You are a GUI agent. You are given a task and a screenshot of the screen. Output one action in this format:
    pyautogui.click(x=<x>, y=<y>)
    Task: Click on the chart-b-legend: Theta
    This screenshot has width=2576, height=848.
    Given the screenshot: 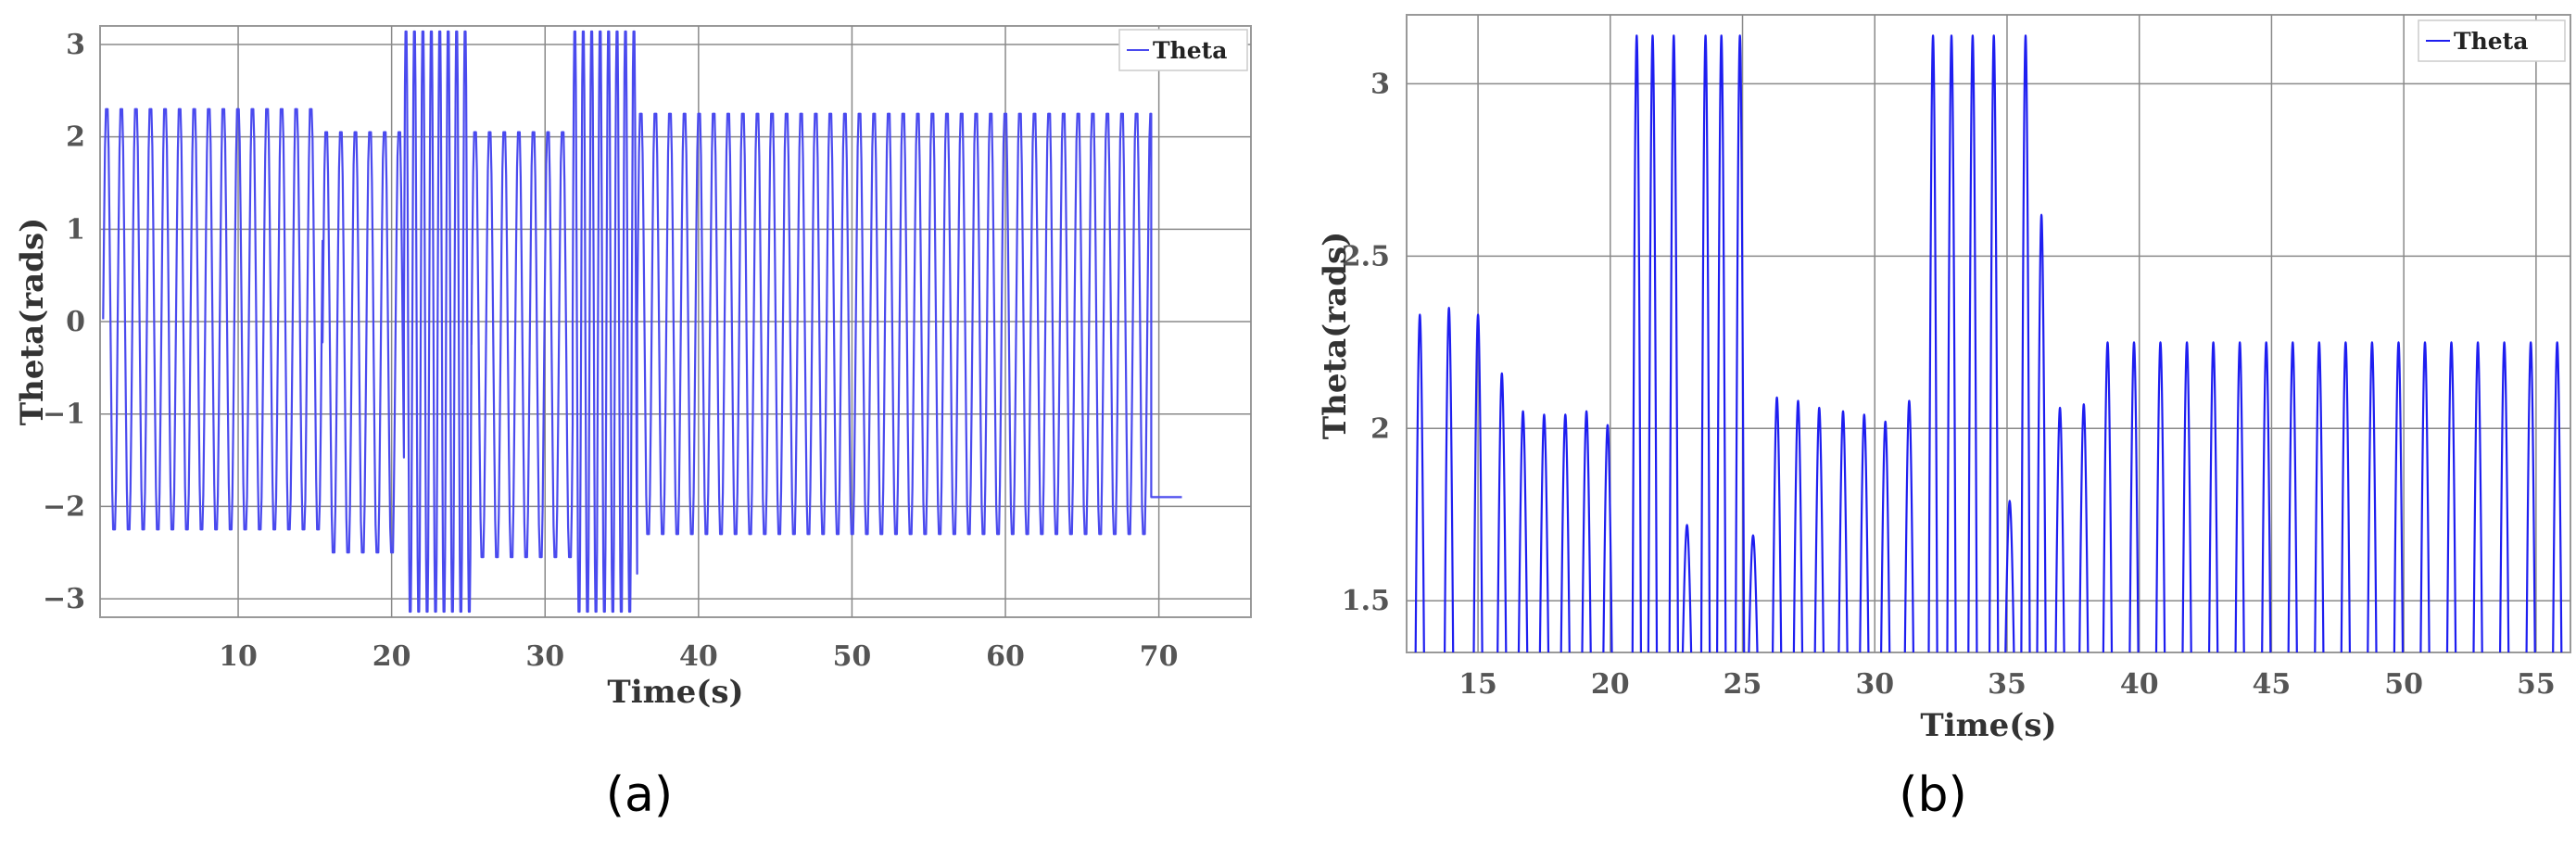 What is the action you would take?
    pyautogui.click(x=2492, y=40)
    